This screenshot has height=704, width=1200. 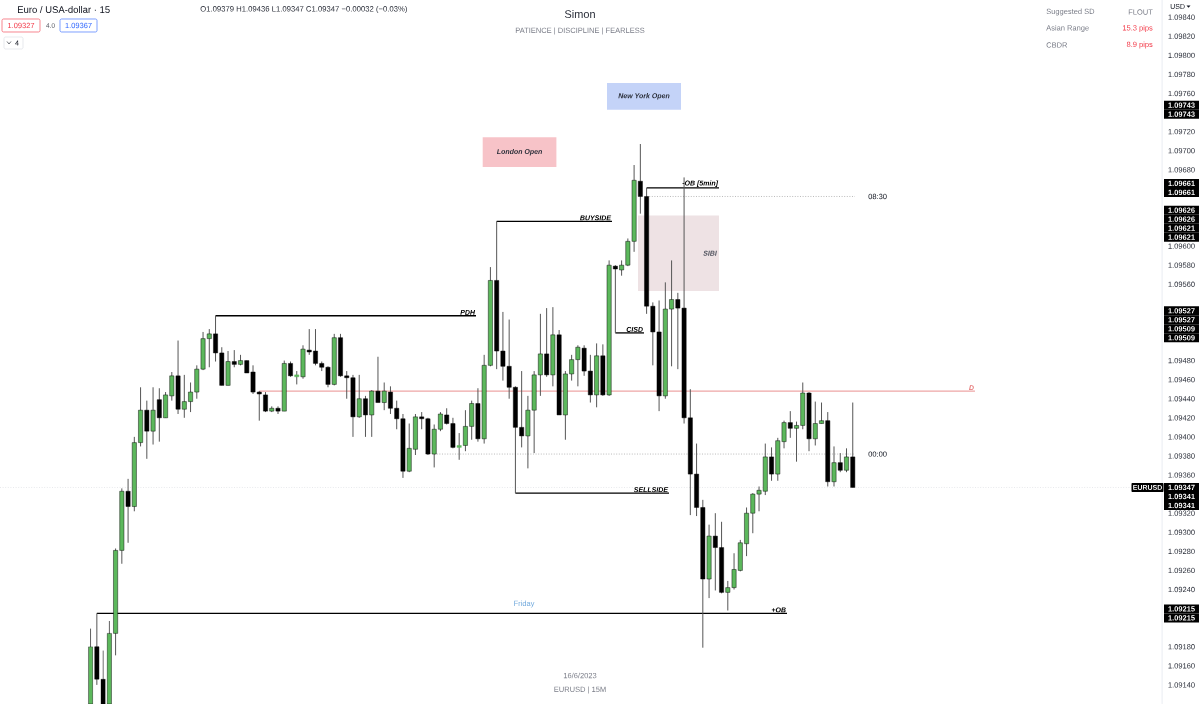 I want to click on annotation: Euro / USA-dollar · 15, so click(x=64, y=9).